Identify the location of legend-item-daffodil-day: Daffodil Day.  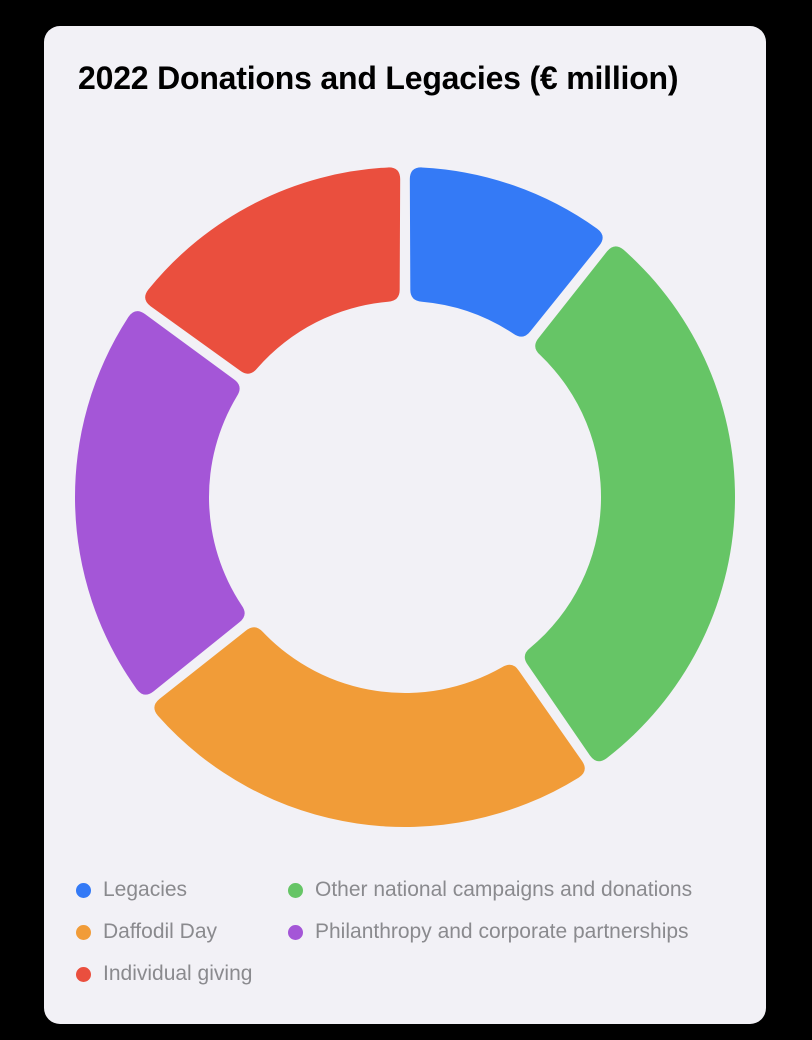
(182, 932).